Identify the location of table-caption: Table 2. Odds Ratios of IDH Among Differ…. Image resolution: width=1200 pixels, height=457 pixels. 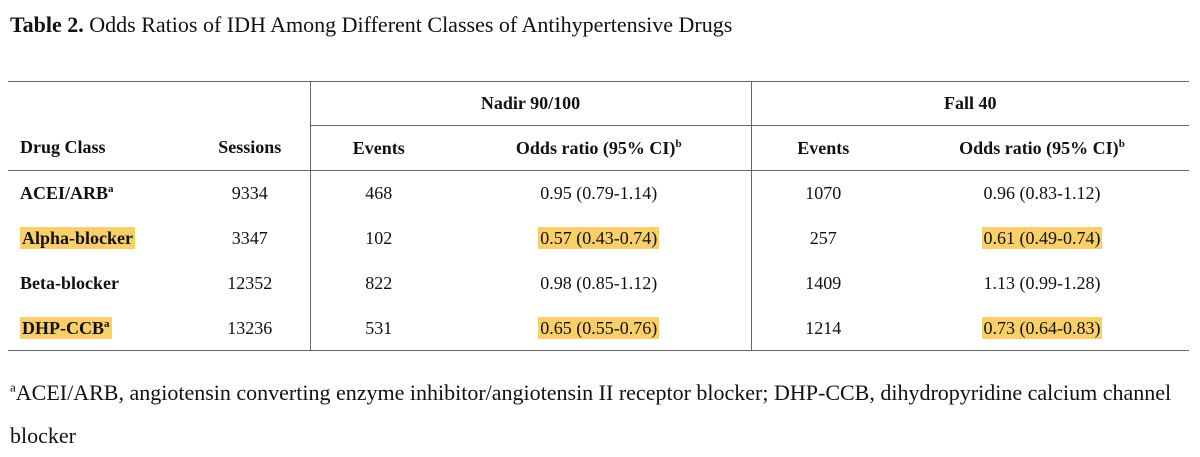
(371, 25).